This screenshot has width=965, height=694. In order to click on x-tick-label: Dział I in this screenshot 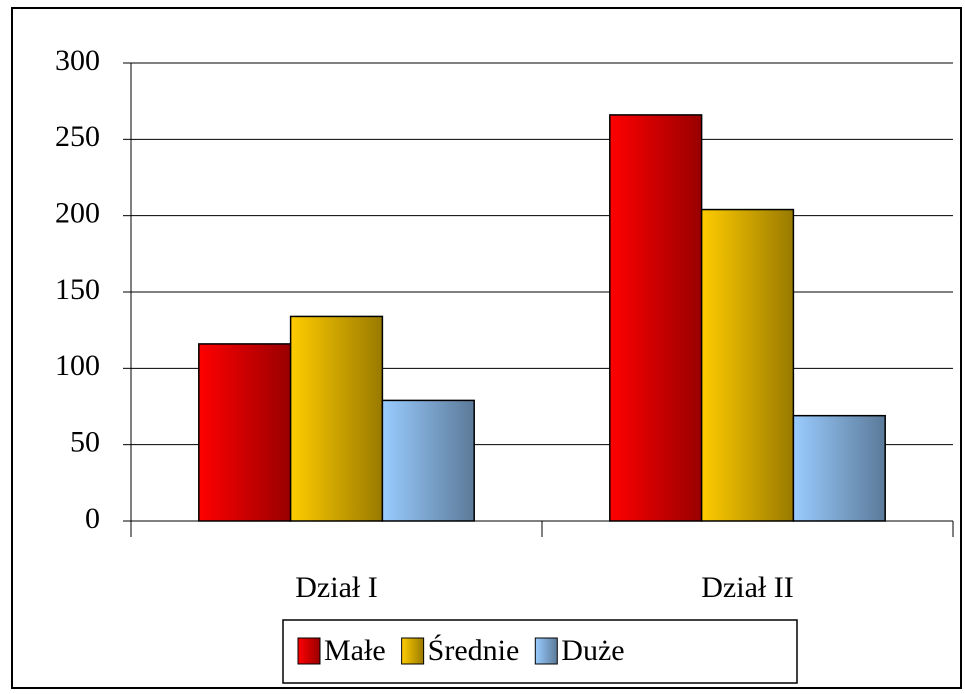, I will do `click(336, 587)`.